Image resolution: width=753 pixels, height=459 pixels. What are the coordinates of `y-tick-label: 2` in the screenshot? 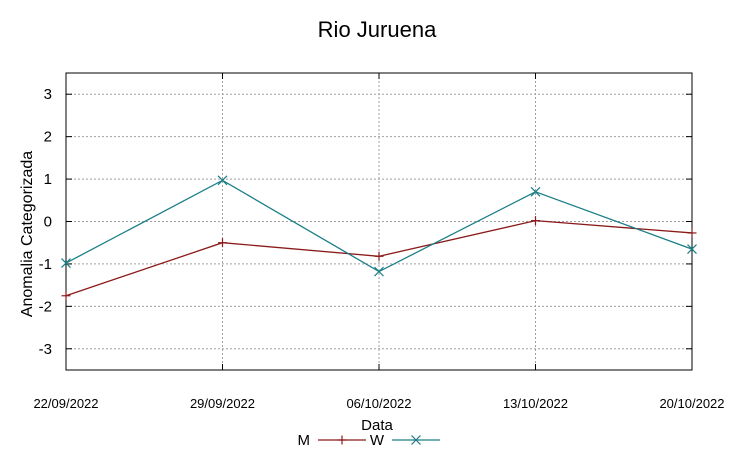 It's located at (48, 137).